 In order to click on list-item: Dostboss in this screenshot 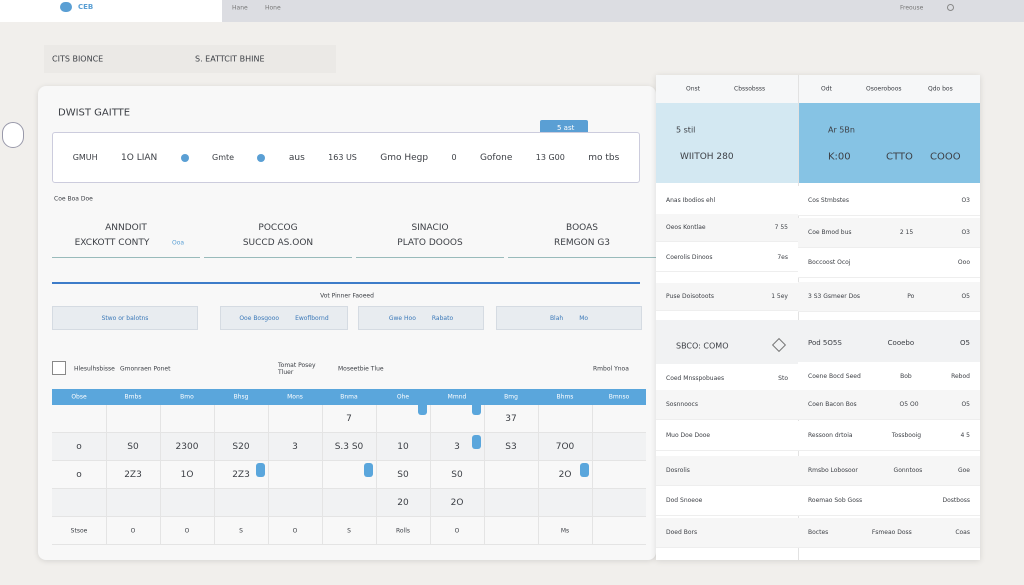, I will do `click(956, 500)`.